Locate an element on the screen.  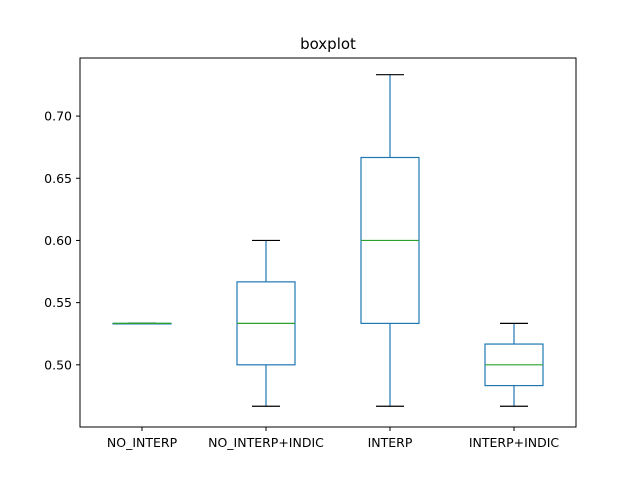
y-tick-label: 0.70 is located at coordinates (58, 116).